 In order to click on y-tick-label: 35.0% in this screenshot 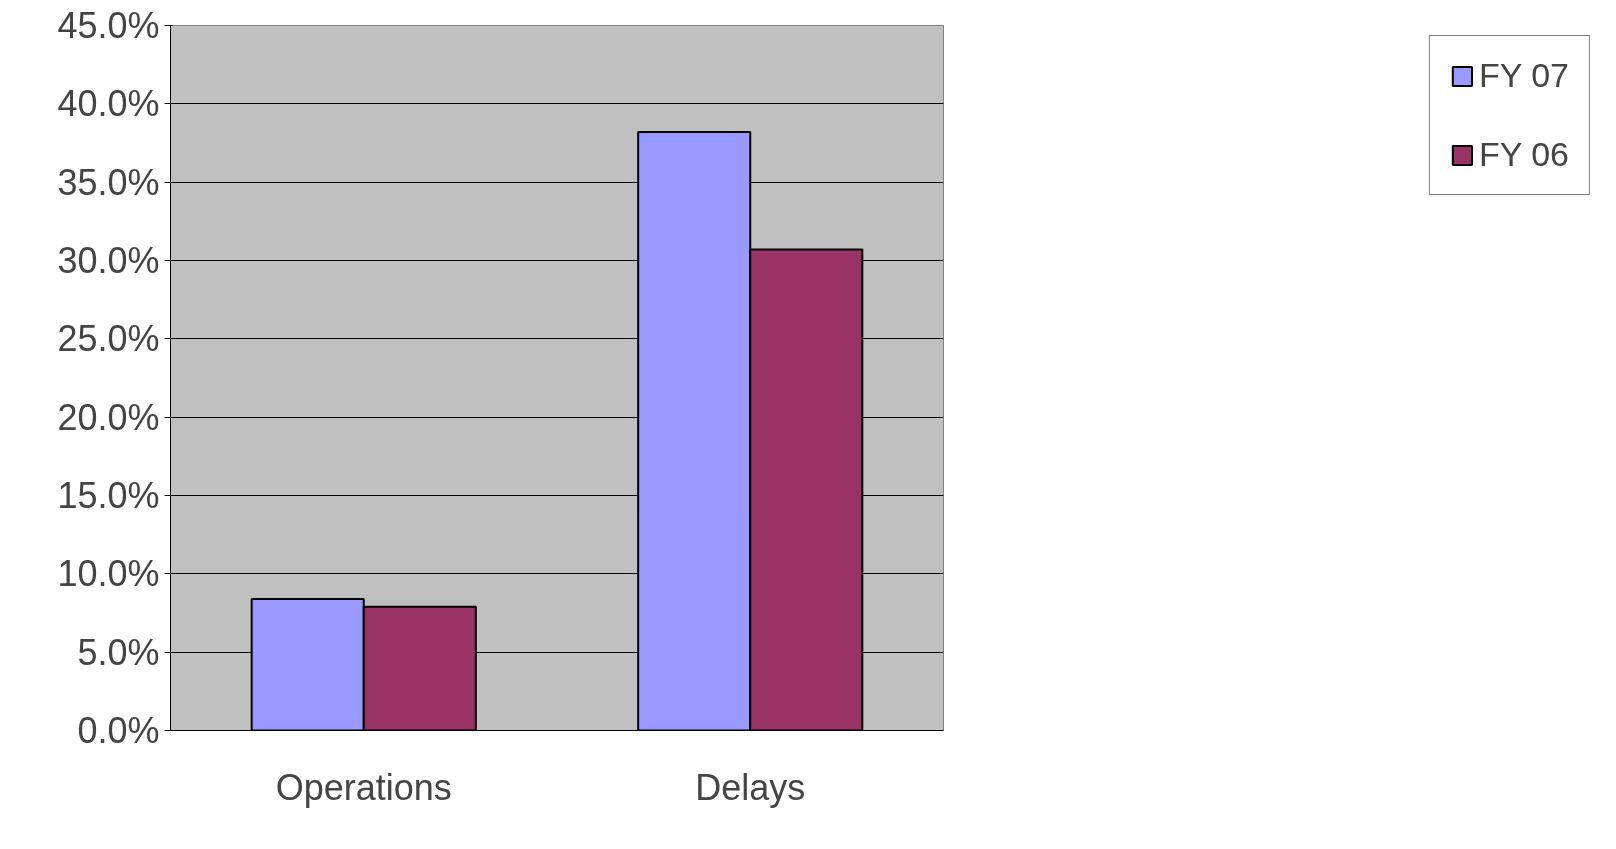, I will do `click(108, 182)`.